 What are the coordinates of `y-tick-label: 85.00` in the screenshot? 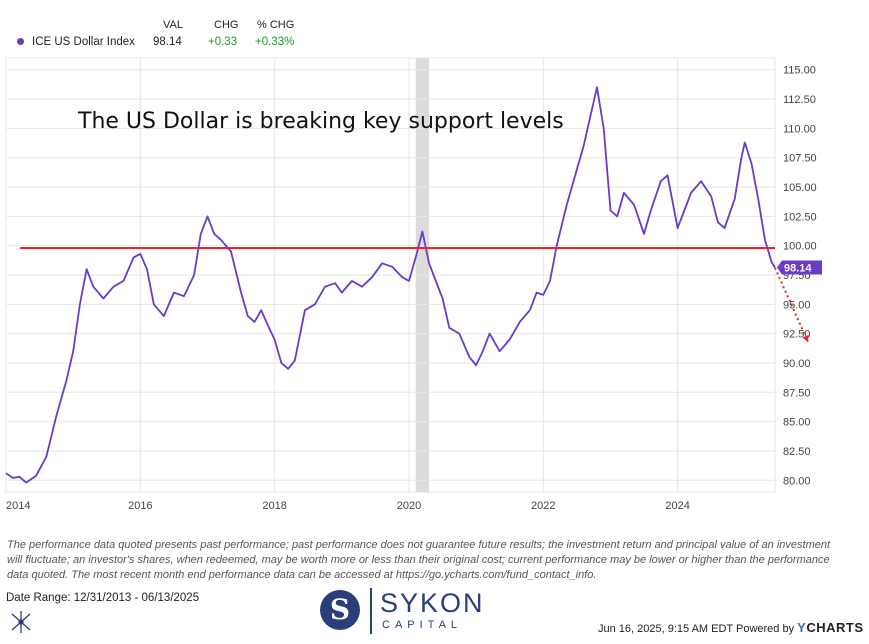 It's located at (797, 423).